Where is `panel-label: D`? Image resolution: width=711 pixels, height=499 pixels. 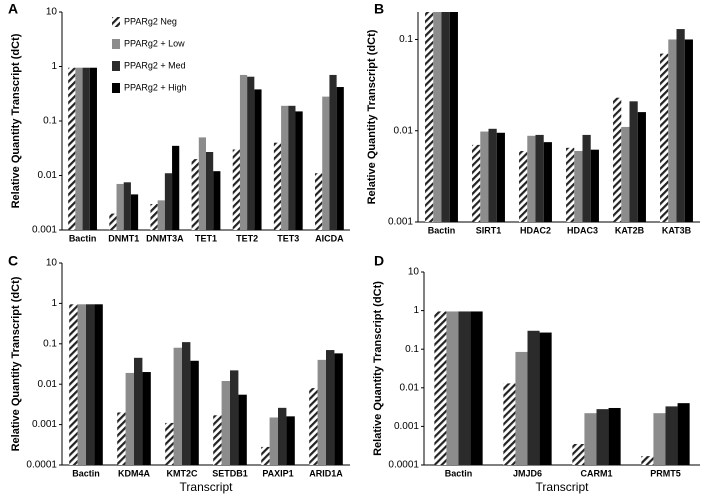 panel-label: D is located at coordinates (379, 261).